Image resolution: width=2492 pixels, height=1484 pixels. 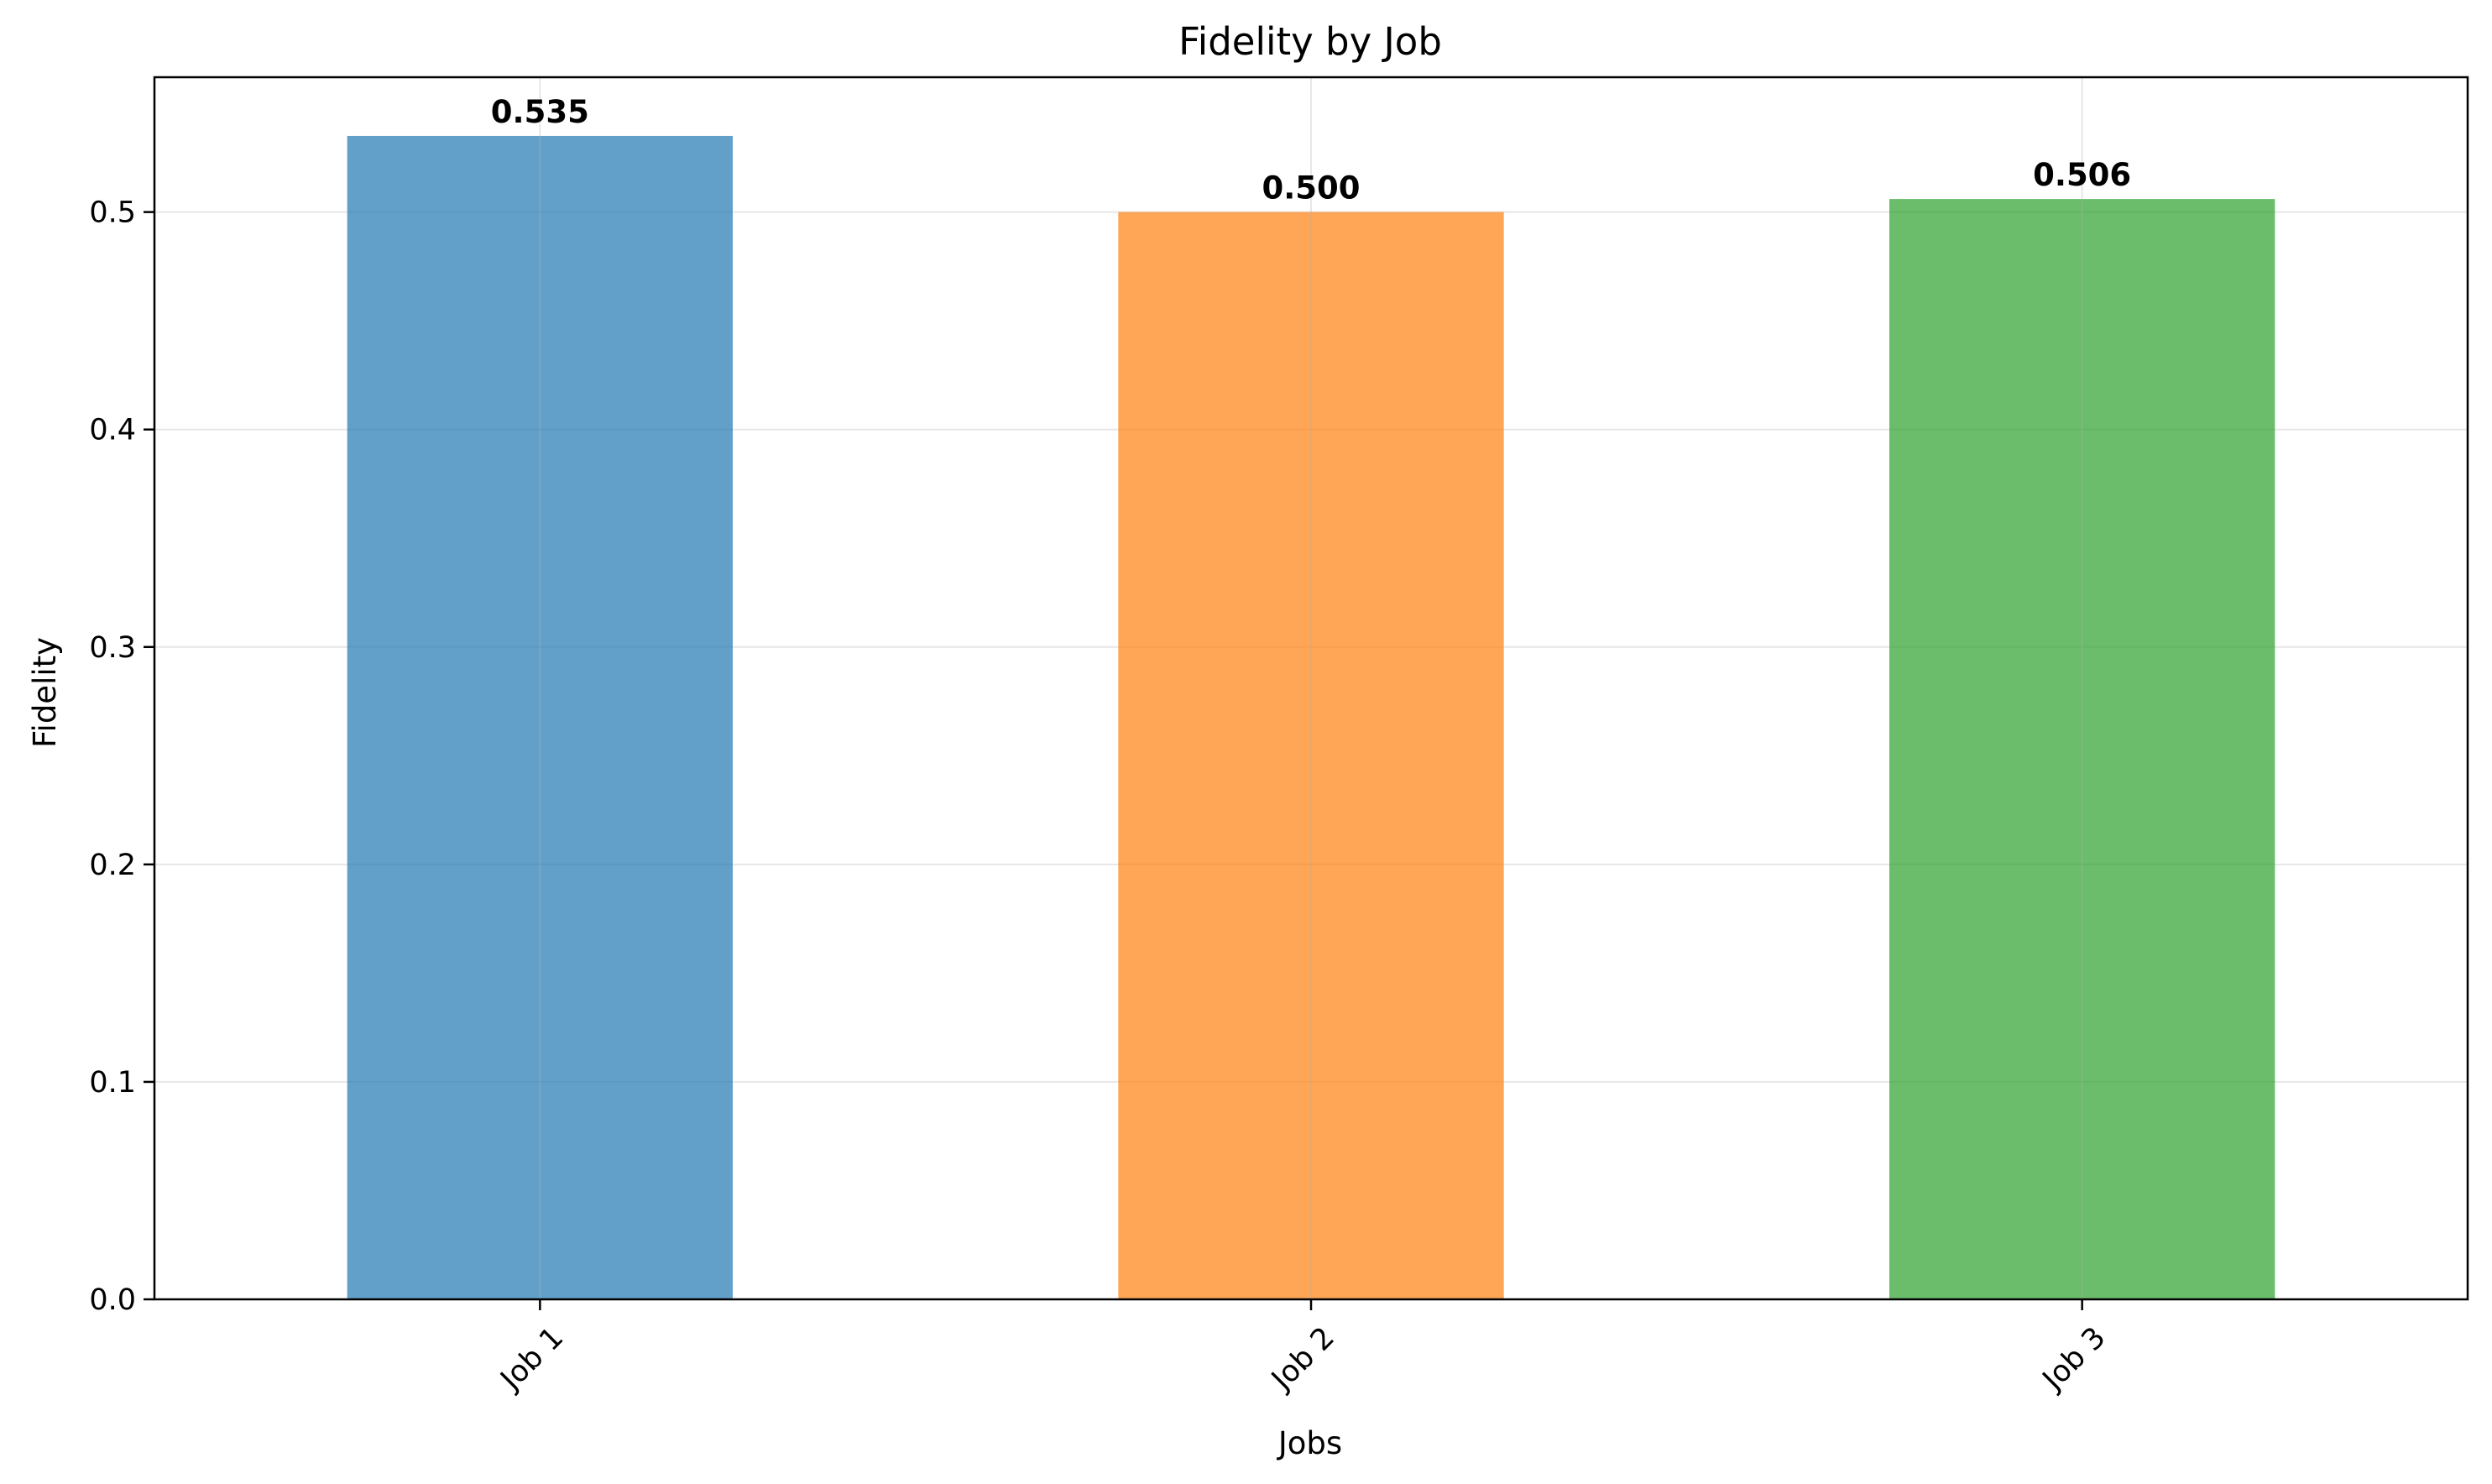 I want to click on y-axis-ticks: 0.0 0.1 0.2 0.3 0.4 0.5, so click(x=121, y=756).